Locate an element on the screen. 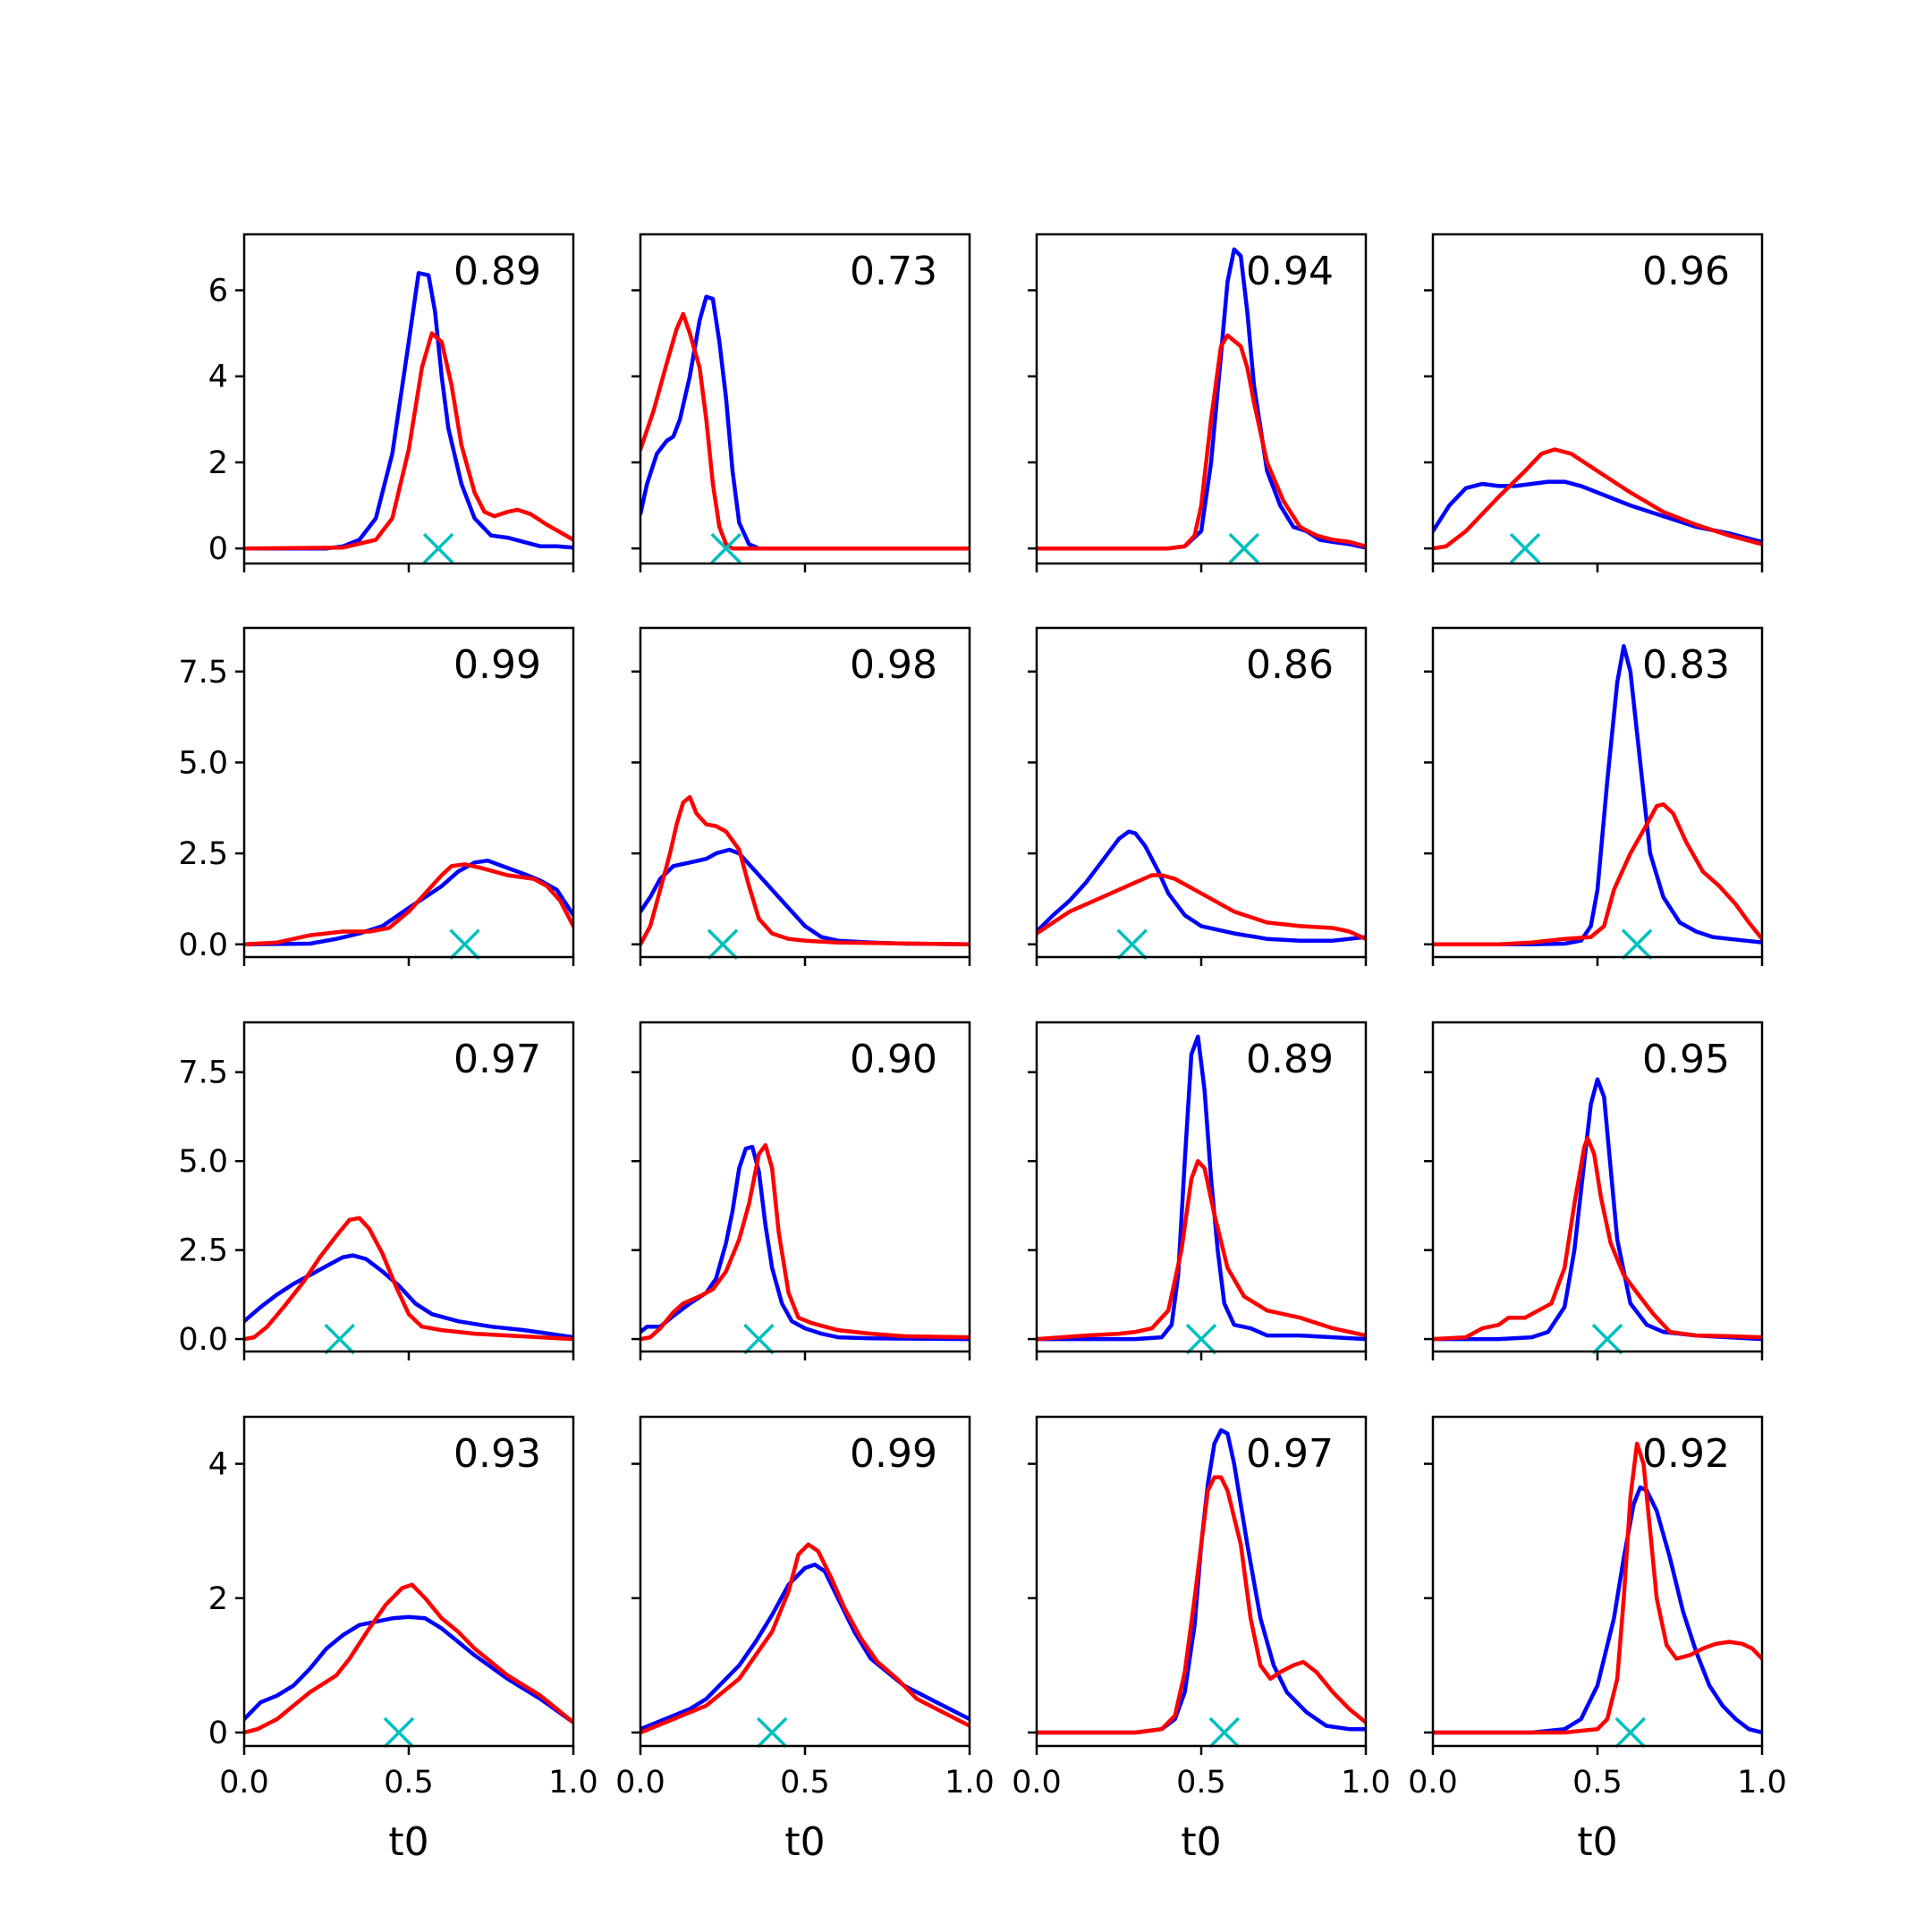 The height and width of the screenshot is (1932, 1932). panel-score-label: 0.96 is located at coordinates (1686, 271).